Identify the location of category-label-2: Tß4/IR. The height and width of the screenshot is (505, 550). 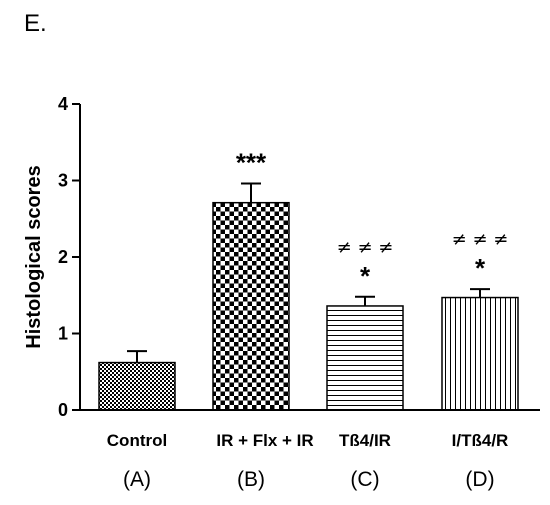
(365, 440).